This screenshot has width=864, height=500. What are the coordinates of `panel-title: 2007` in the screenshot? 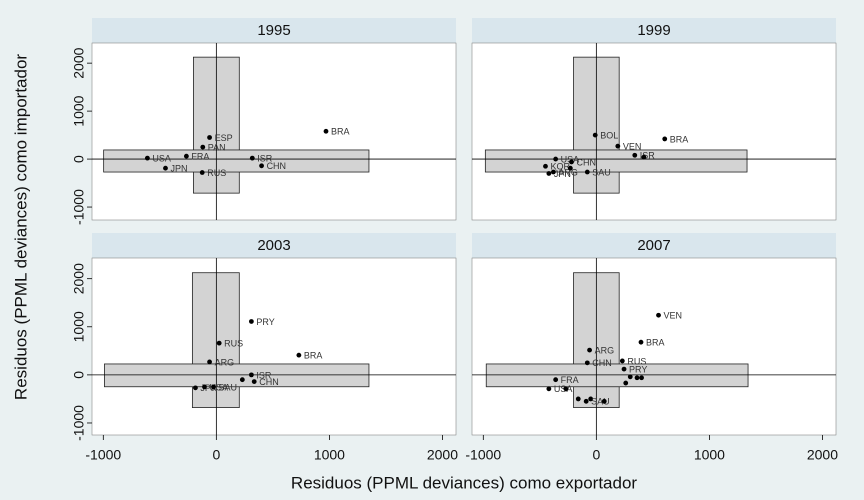 It's located at (653, 245).